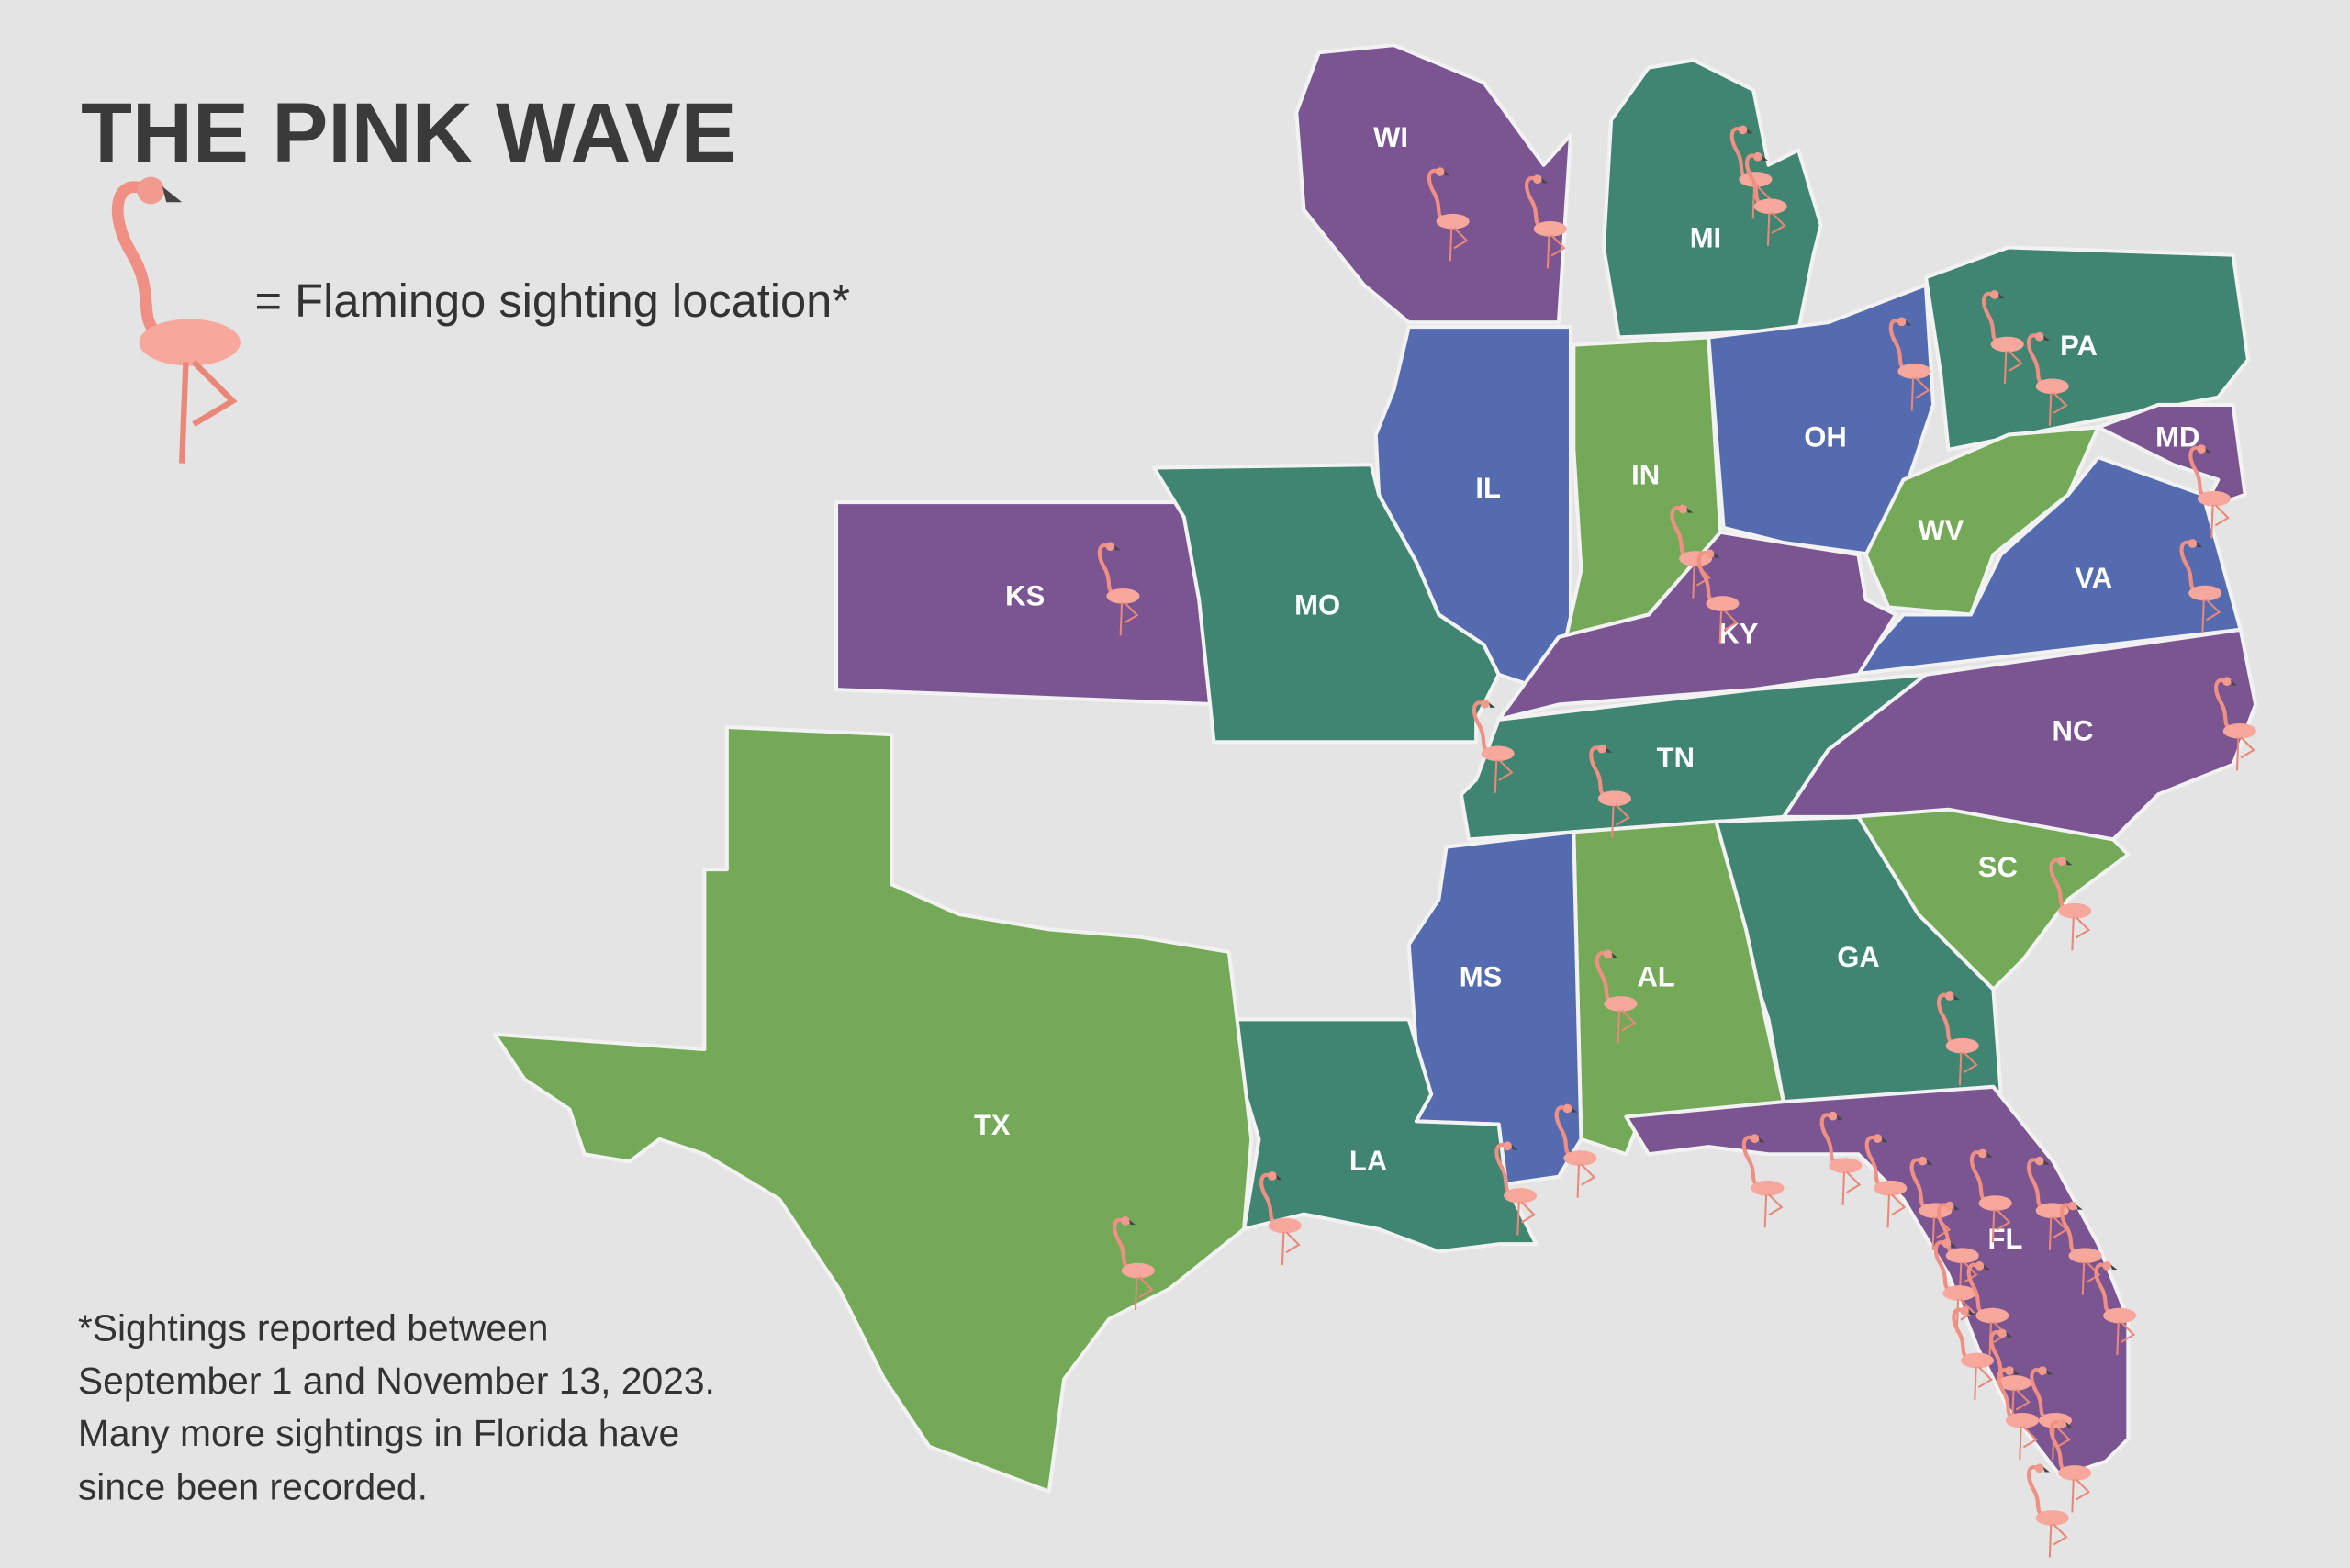 The width and height of the screenshot is (2350, 1568). What do you see at coordinates (2079, 346) in the screenshot?
I see `state-label: PA` at bounding box center [2079, 346].